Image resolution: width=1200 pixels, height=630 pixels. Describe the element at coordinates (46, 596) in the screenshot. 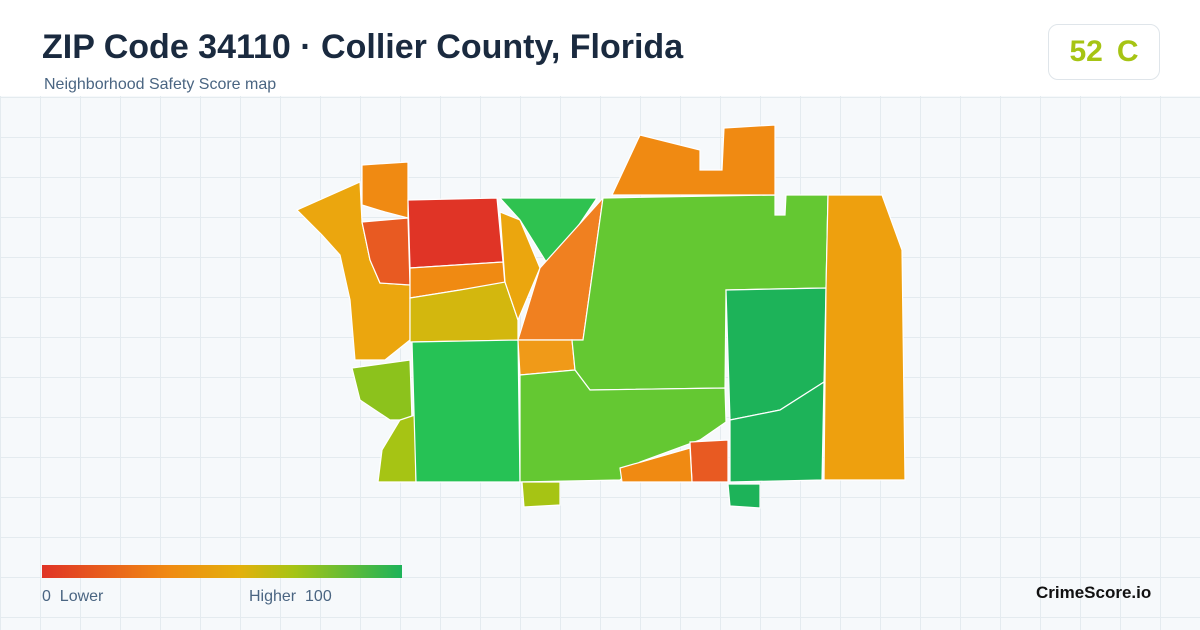

I see `legend-min-value: 0` at that location.